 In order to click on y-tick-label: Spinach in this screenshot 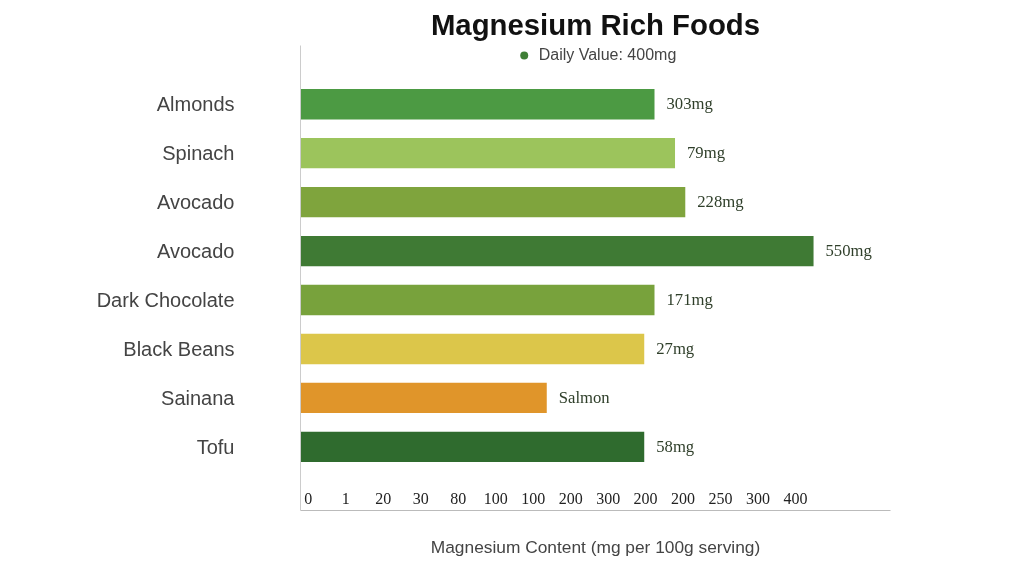, I will do `click(198, 153)`.